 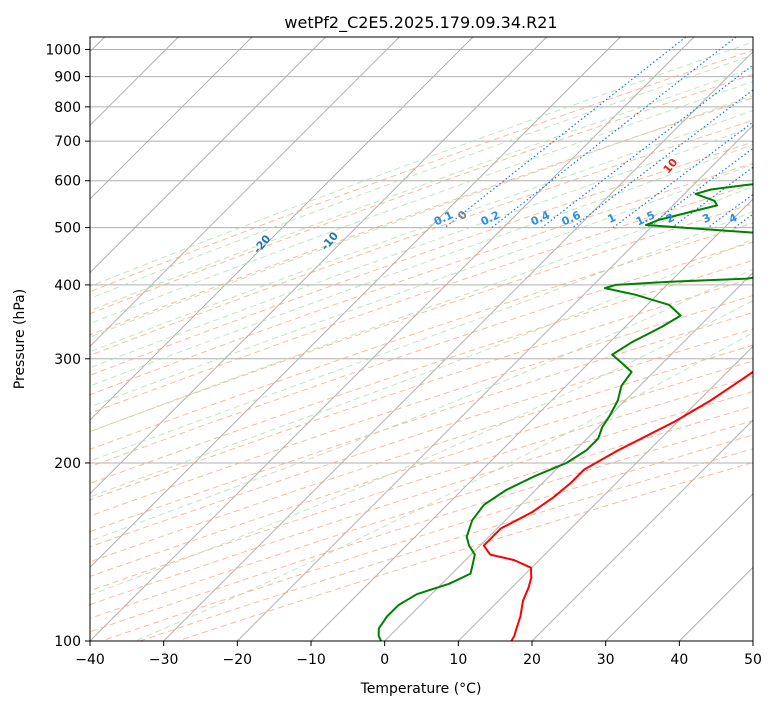 I want to click on y-tick-label: 500, so click(x=67, y=229).